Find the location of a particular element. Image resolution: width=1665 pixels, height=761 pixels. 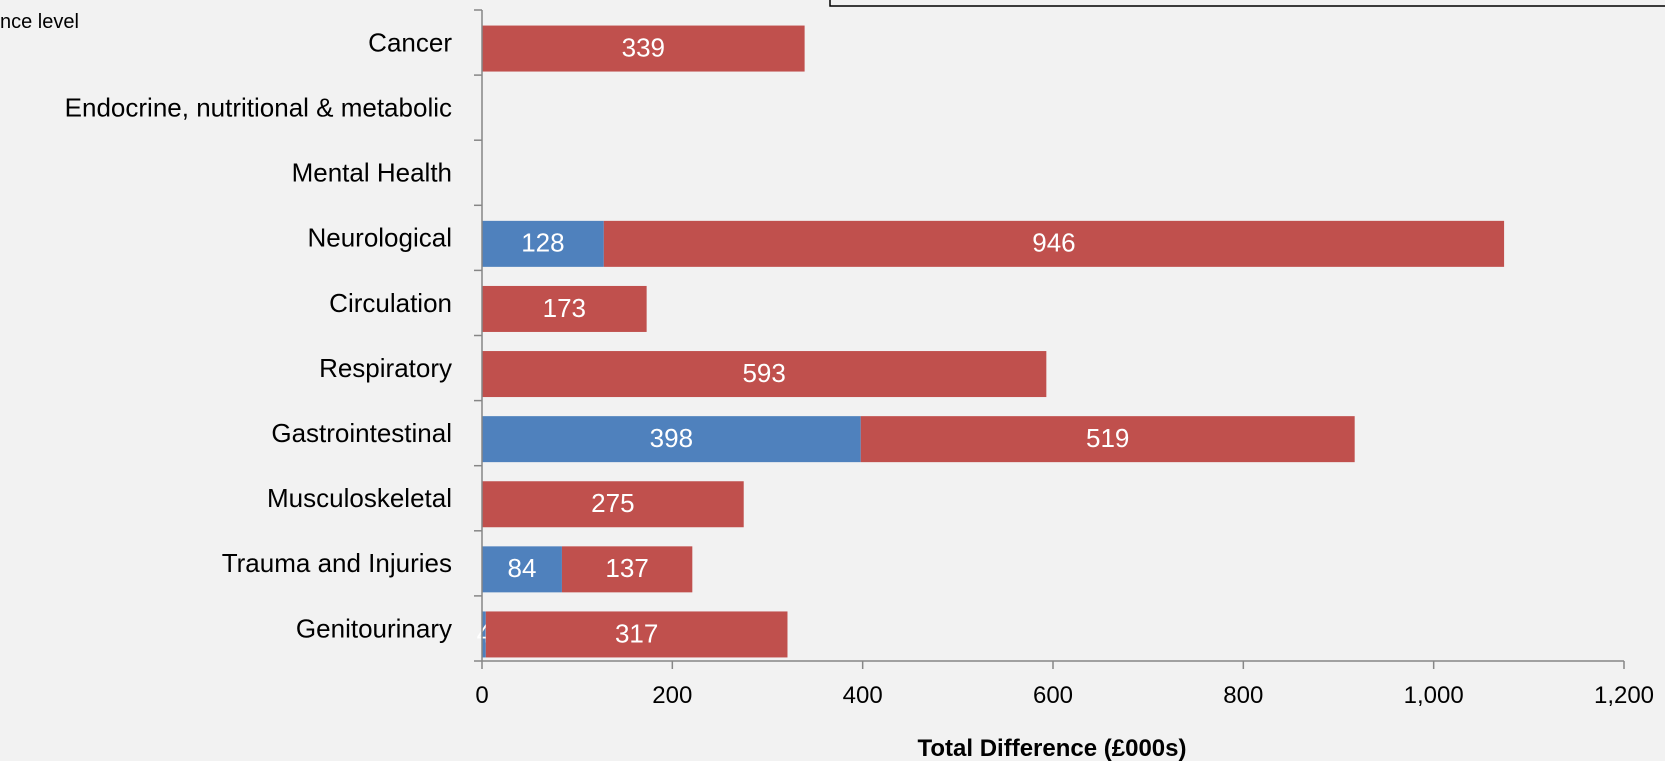

category-label: Musculoskeletal is located at coordinates (359, 498).